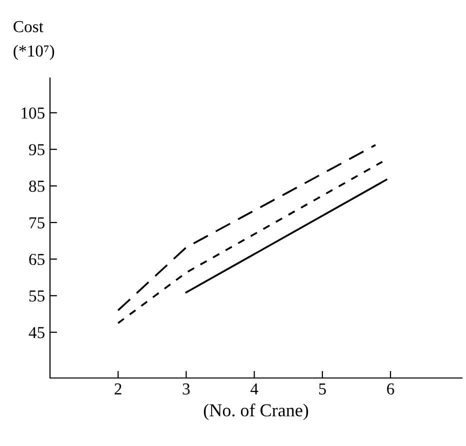  Describe the element at coordinates (322, 389) in the screenshot. I see `x-tick-label: 5` at that location.